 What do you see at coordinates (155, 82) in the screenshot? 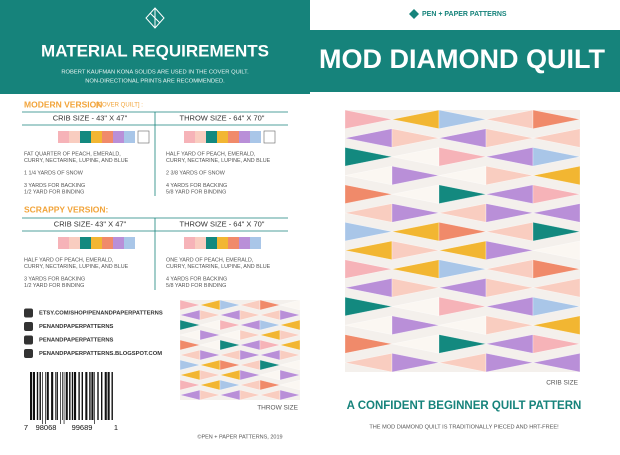
I see `header-note: NON-DIRECTIONAL PRINTS ARE RECOMMENDED.` at bounding box center [155, 82].